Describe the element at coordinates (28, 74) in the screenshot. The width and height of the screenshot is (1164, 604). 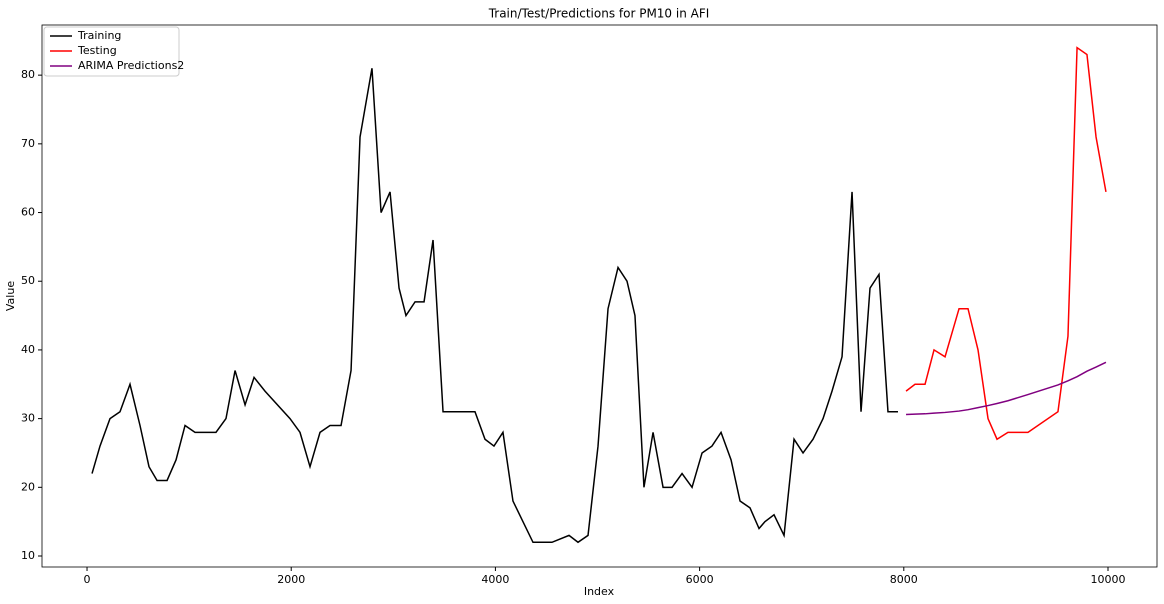
I see `y-tick-label: 80` at that location.